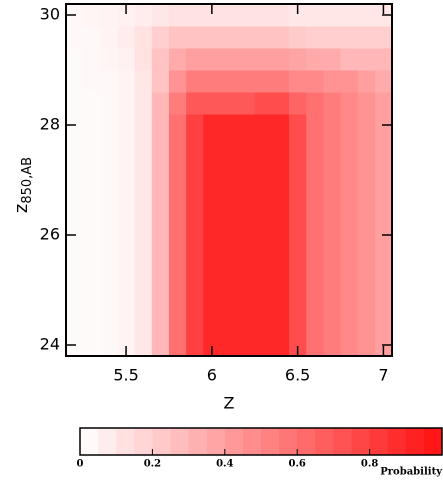 The image size is (443, 481). What do you see at coordinates (27, 180) in the screenshot?
I see `y-axis-label-sub: 850,AB` at bounding box center [27, 180].